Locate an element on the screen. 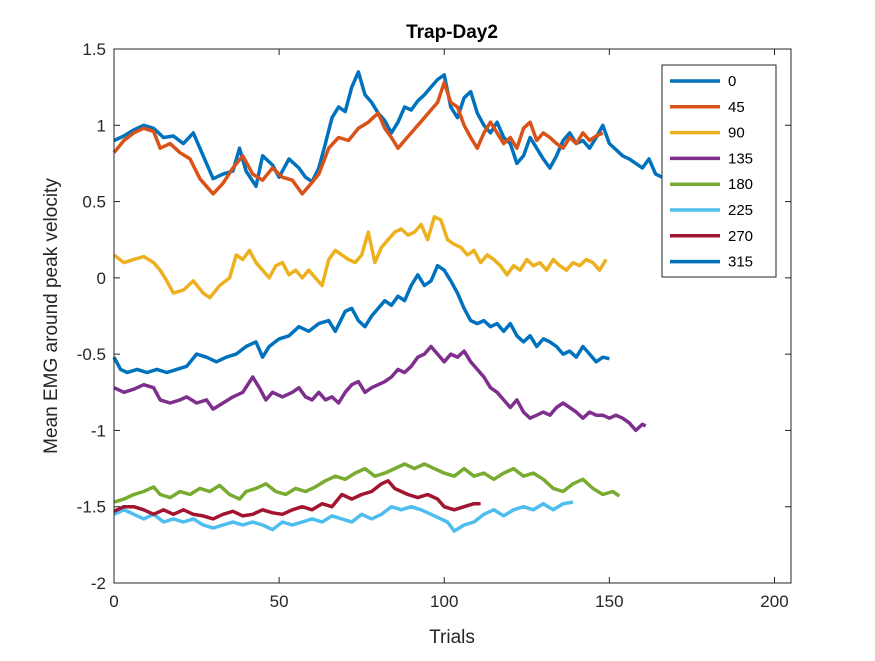  legend-label-225: 225 is located at coordinates (740, 210).